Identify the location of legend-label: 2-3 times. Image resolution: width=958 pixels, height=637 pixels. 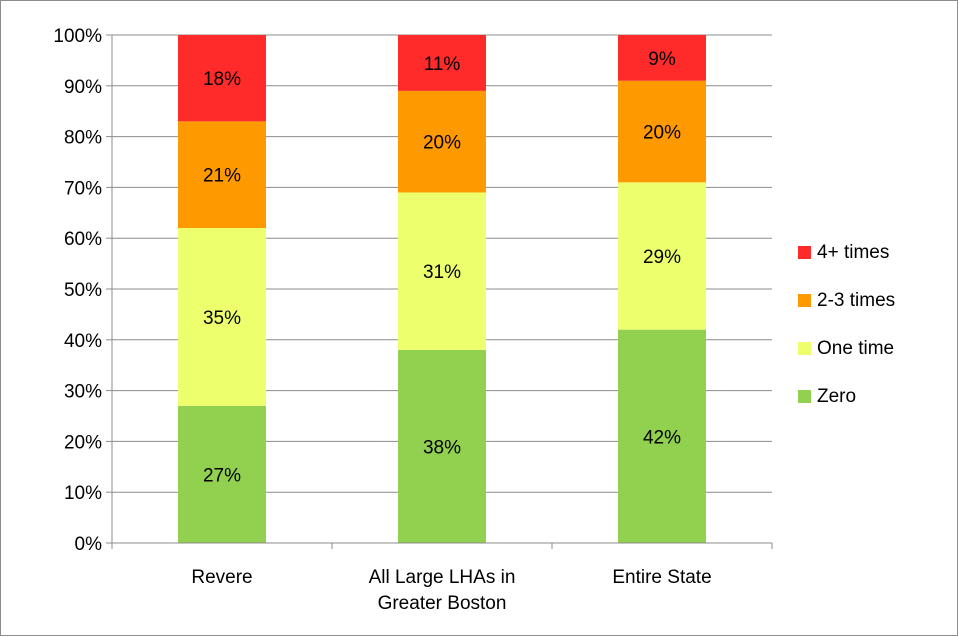
(856, 300).